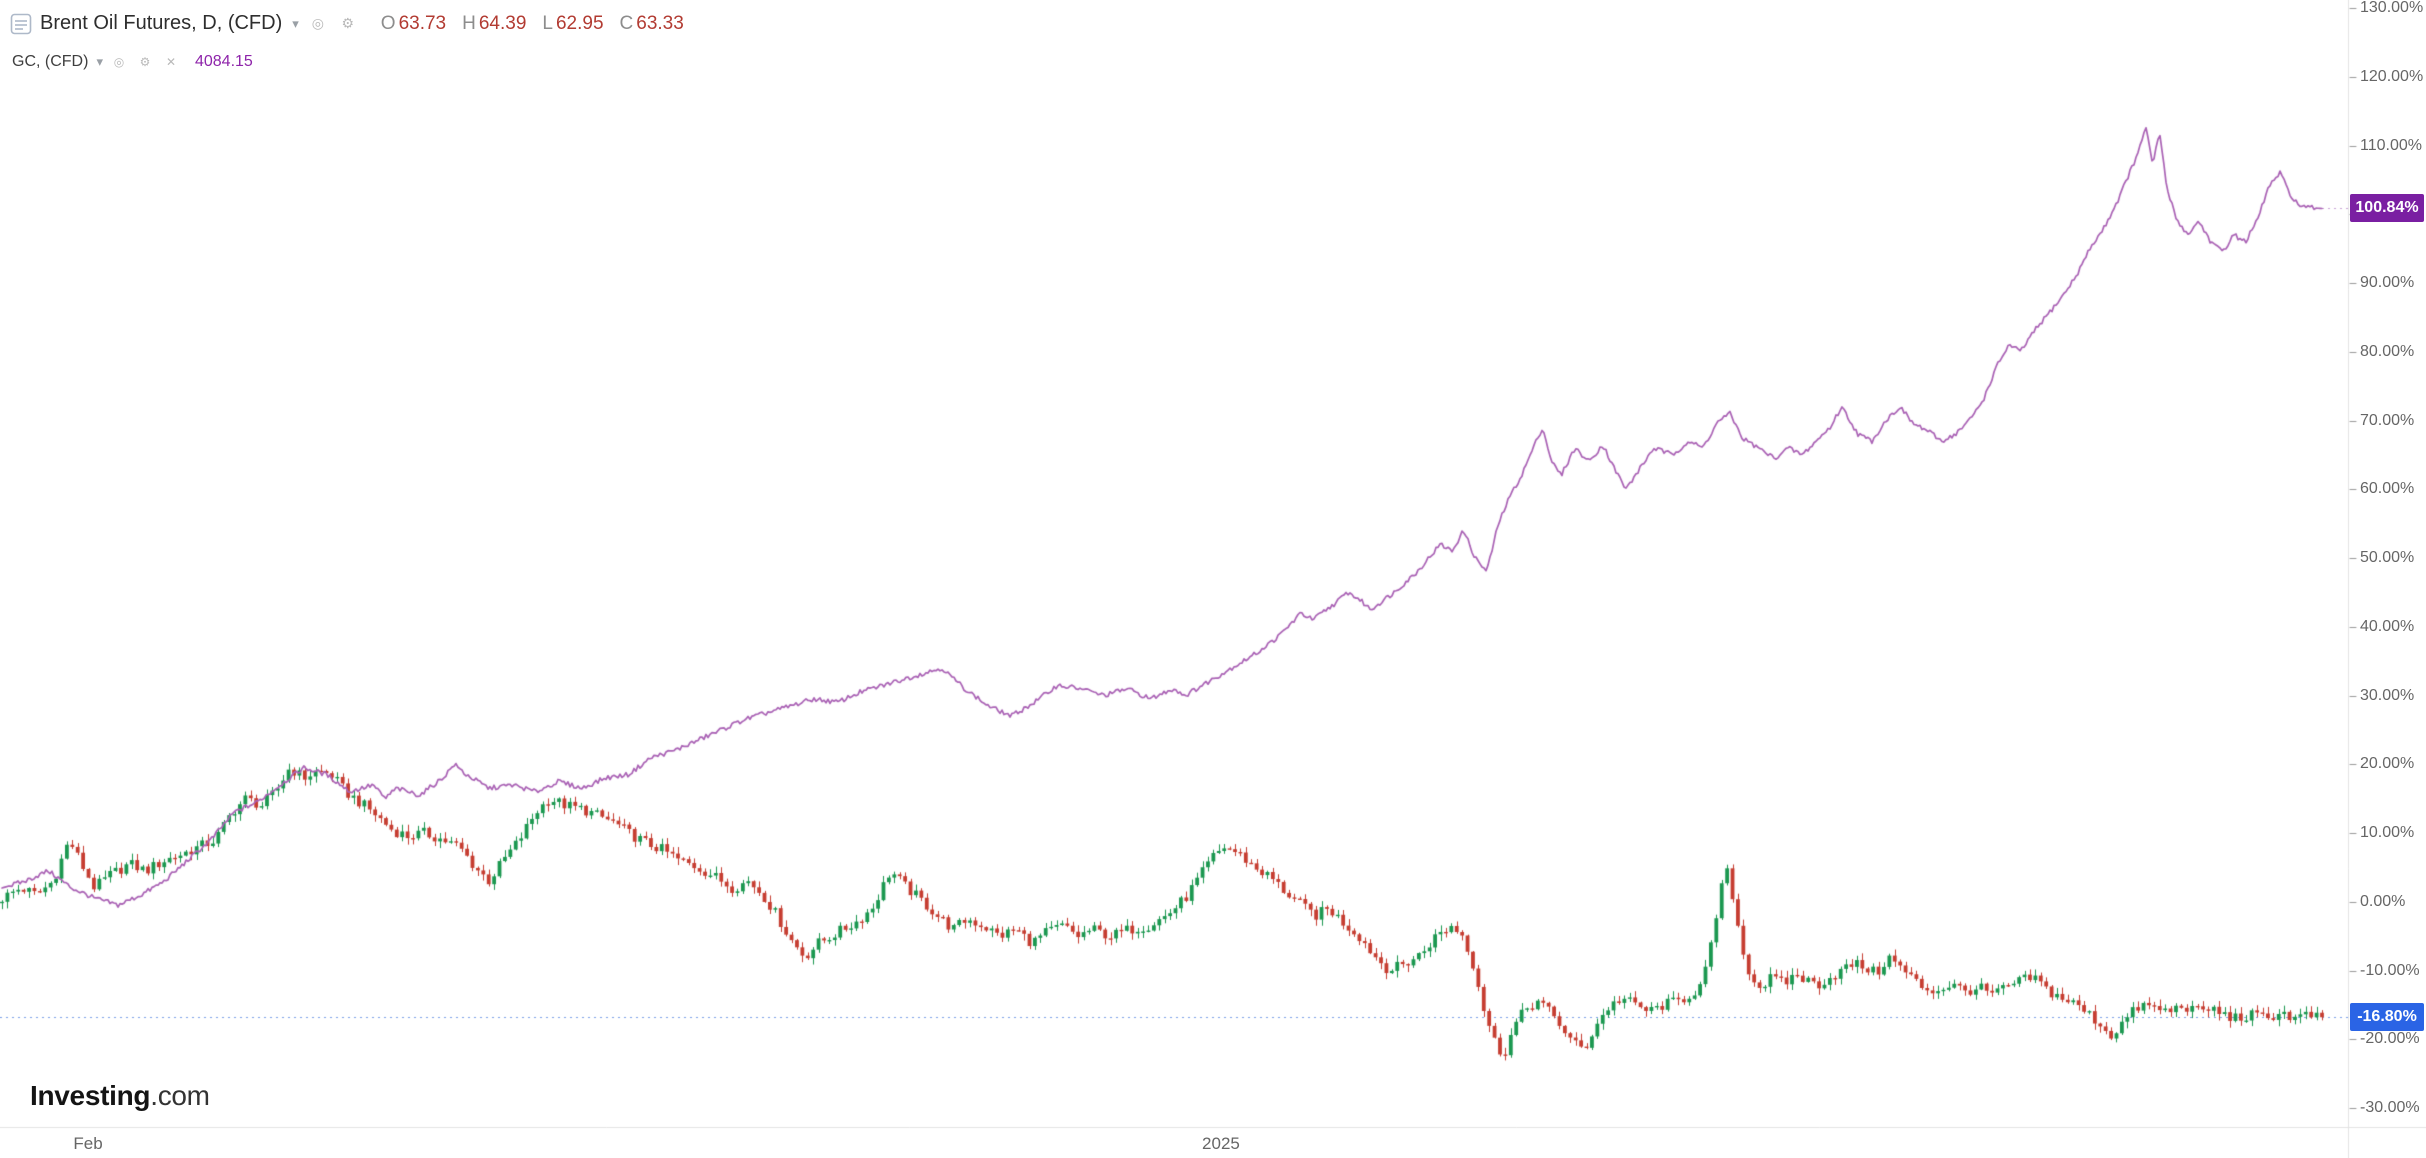 The height and width of the screenshot is (1158, 2426). What do you see at coordinates (2387, 208) in the screenshot?
I see `gold-price-badge: 100.84%` at bounding box center [2387, 208].